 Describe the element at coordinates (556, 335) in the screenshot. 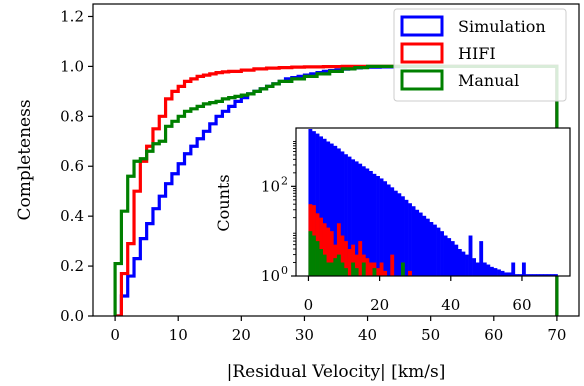

I see `main-x-tick-label: 70` at that location.